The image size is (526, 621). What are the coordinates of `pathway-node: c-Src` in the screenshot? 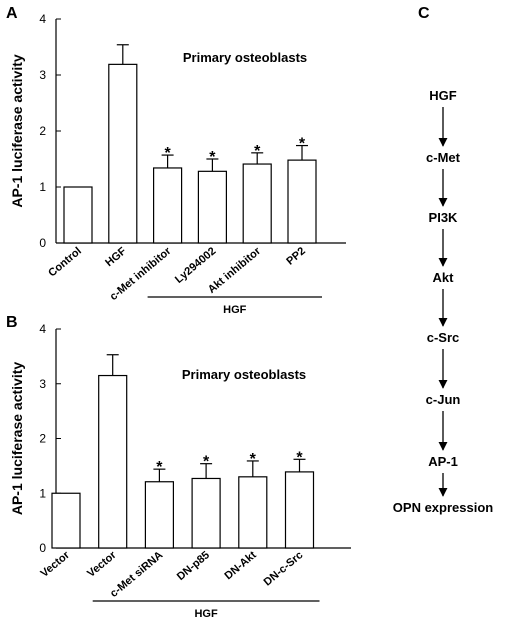 It's located at (443, 337).